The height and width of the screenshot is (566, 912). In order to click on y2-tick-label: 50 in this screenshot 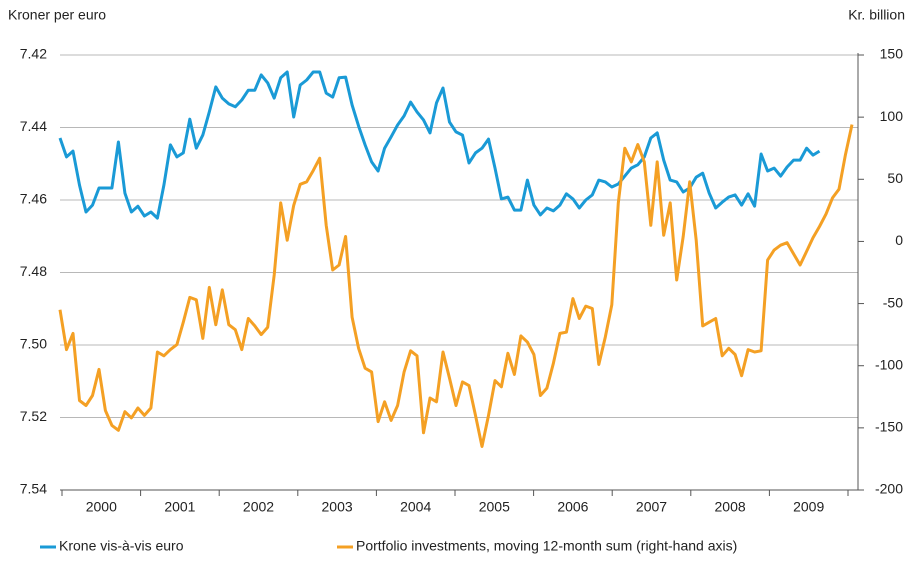, I will do `click(895, 178)`.